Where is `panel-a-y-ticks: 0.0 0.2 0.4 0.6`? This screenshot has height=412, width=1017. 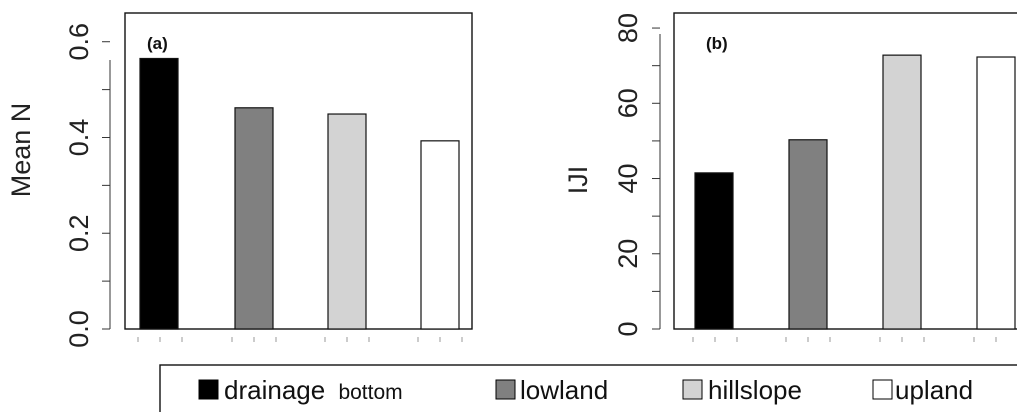
panel-a-y-ticks: 0.0 0.2 0.4 0.6 is located at coordinates (87, 185).